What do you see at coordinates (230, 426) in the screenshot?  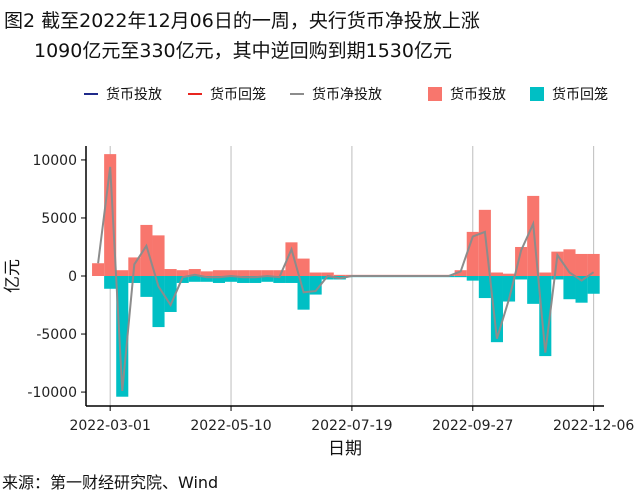 I see `x-tick-label: 2022-05-10` at bounding box center [230, 426].